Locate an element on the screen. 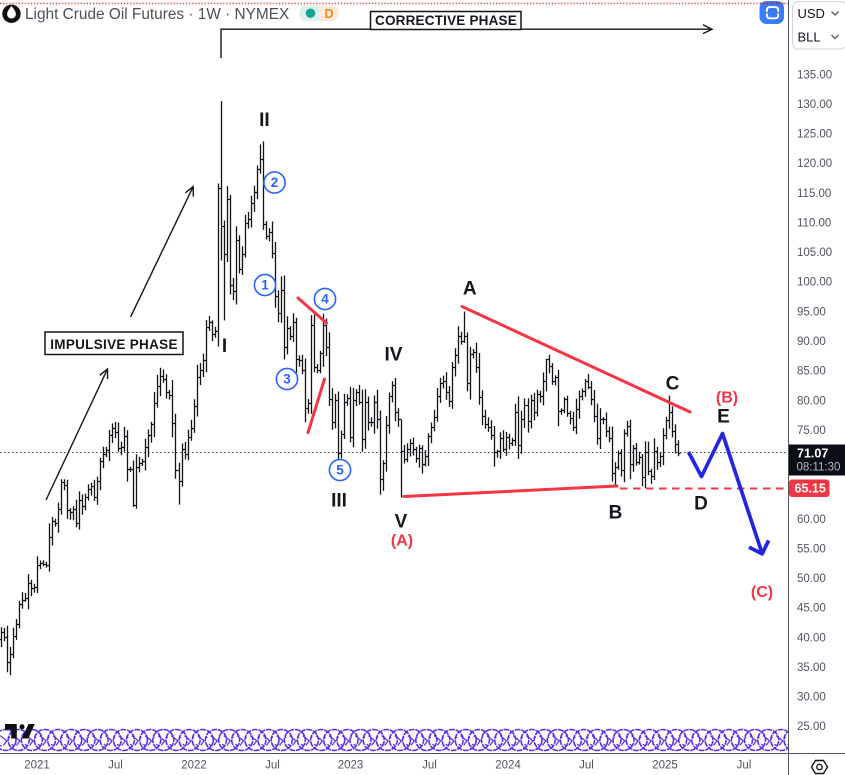 Image resolution: width=845 pixels, height=775 pixels. svg-text: IMPULSIVE PHASE is located at coordinates (114, 344).